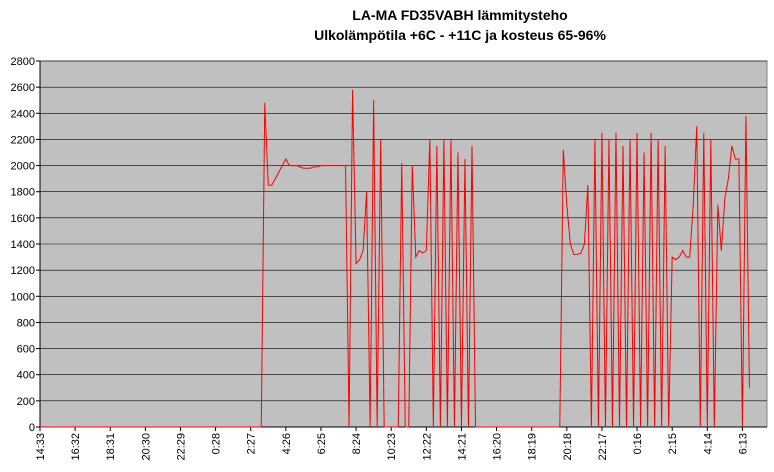  What do you see at coordinates (23, 219) in the screenshot?
I see `y-tick-label: 1600` at bounding box center [23, 219].